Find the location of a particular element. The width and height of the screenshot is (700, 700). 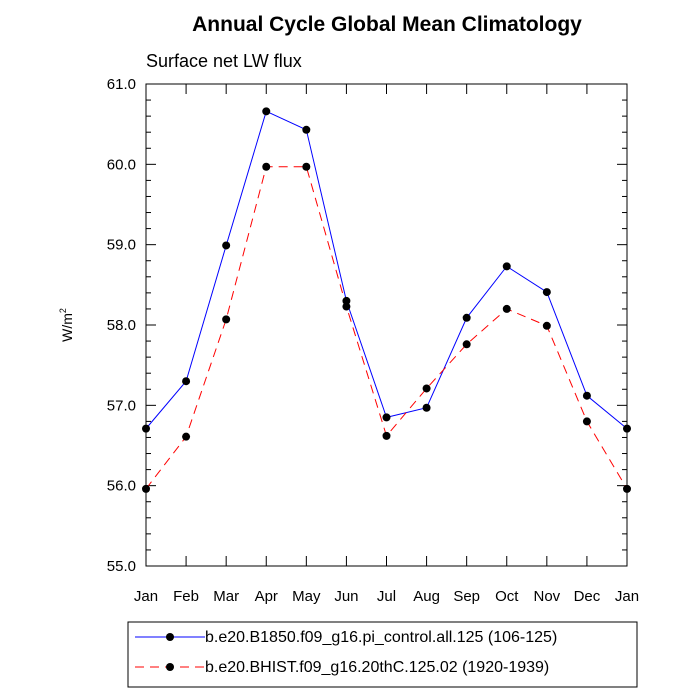

chart-subtitle: Surface net LW flux is located at coordinates (224, 61).